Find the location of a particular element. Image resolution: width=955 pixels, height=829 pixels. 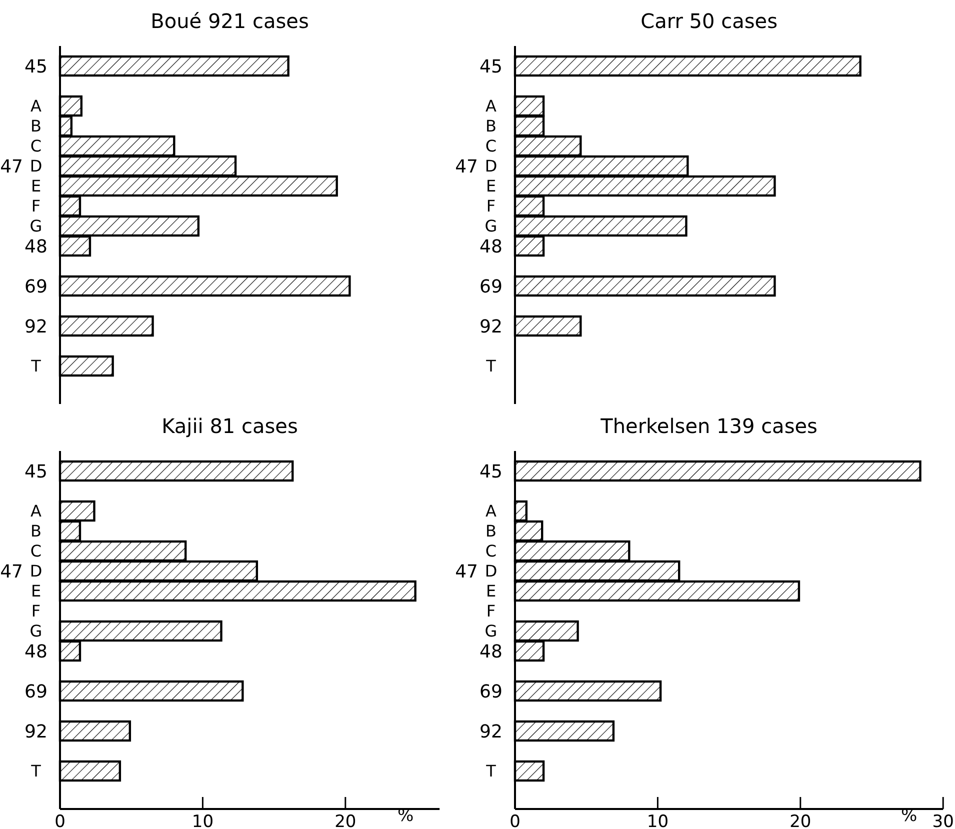

x-tick-label: 30 is located at coordinates (943, 820).